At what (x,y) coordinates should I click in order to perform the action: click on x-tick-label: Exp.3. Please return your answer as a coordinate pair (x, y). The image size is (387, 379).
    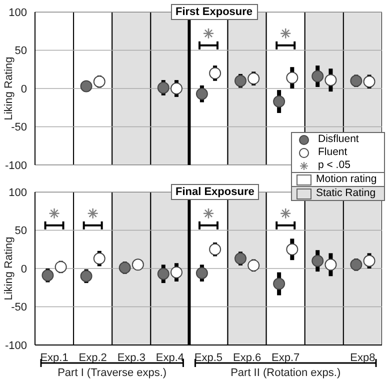
    Looking at the image, I should click on (131, 358).